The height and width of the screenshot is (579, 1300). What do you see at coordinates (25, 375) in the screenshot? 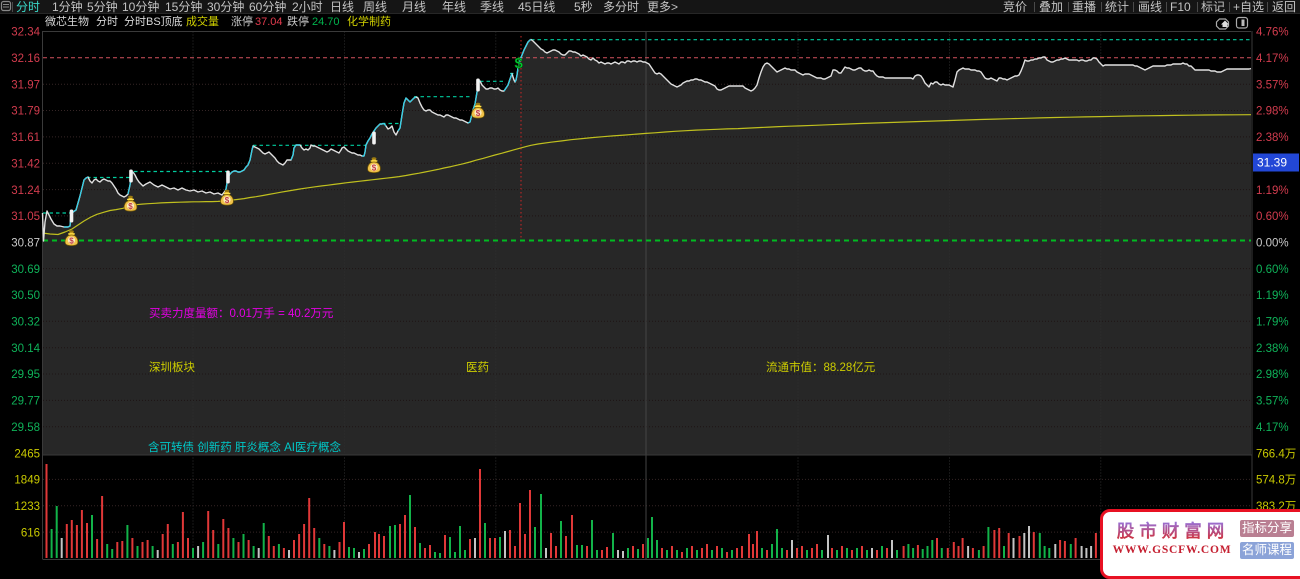
I see `svg-text: 29.95` at bounding box center [25, 375].